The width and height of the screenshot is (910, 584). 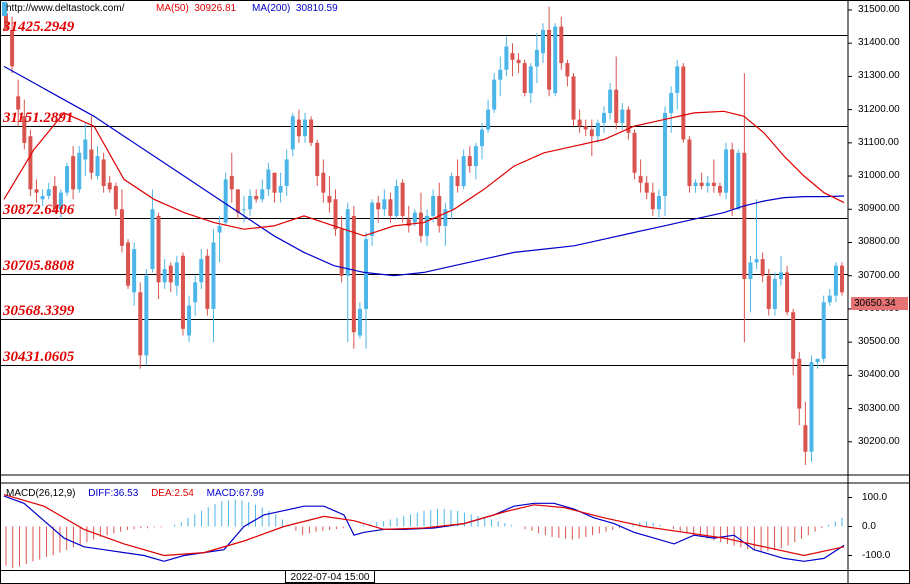 What do you see at coordinates (196, 8) in the screenshot?
I see `ma50-legend: MA(50) 30926.81` at bounding box center [196, 8].